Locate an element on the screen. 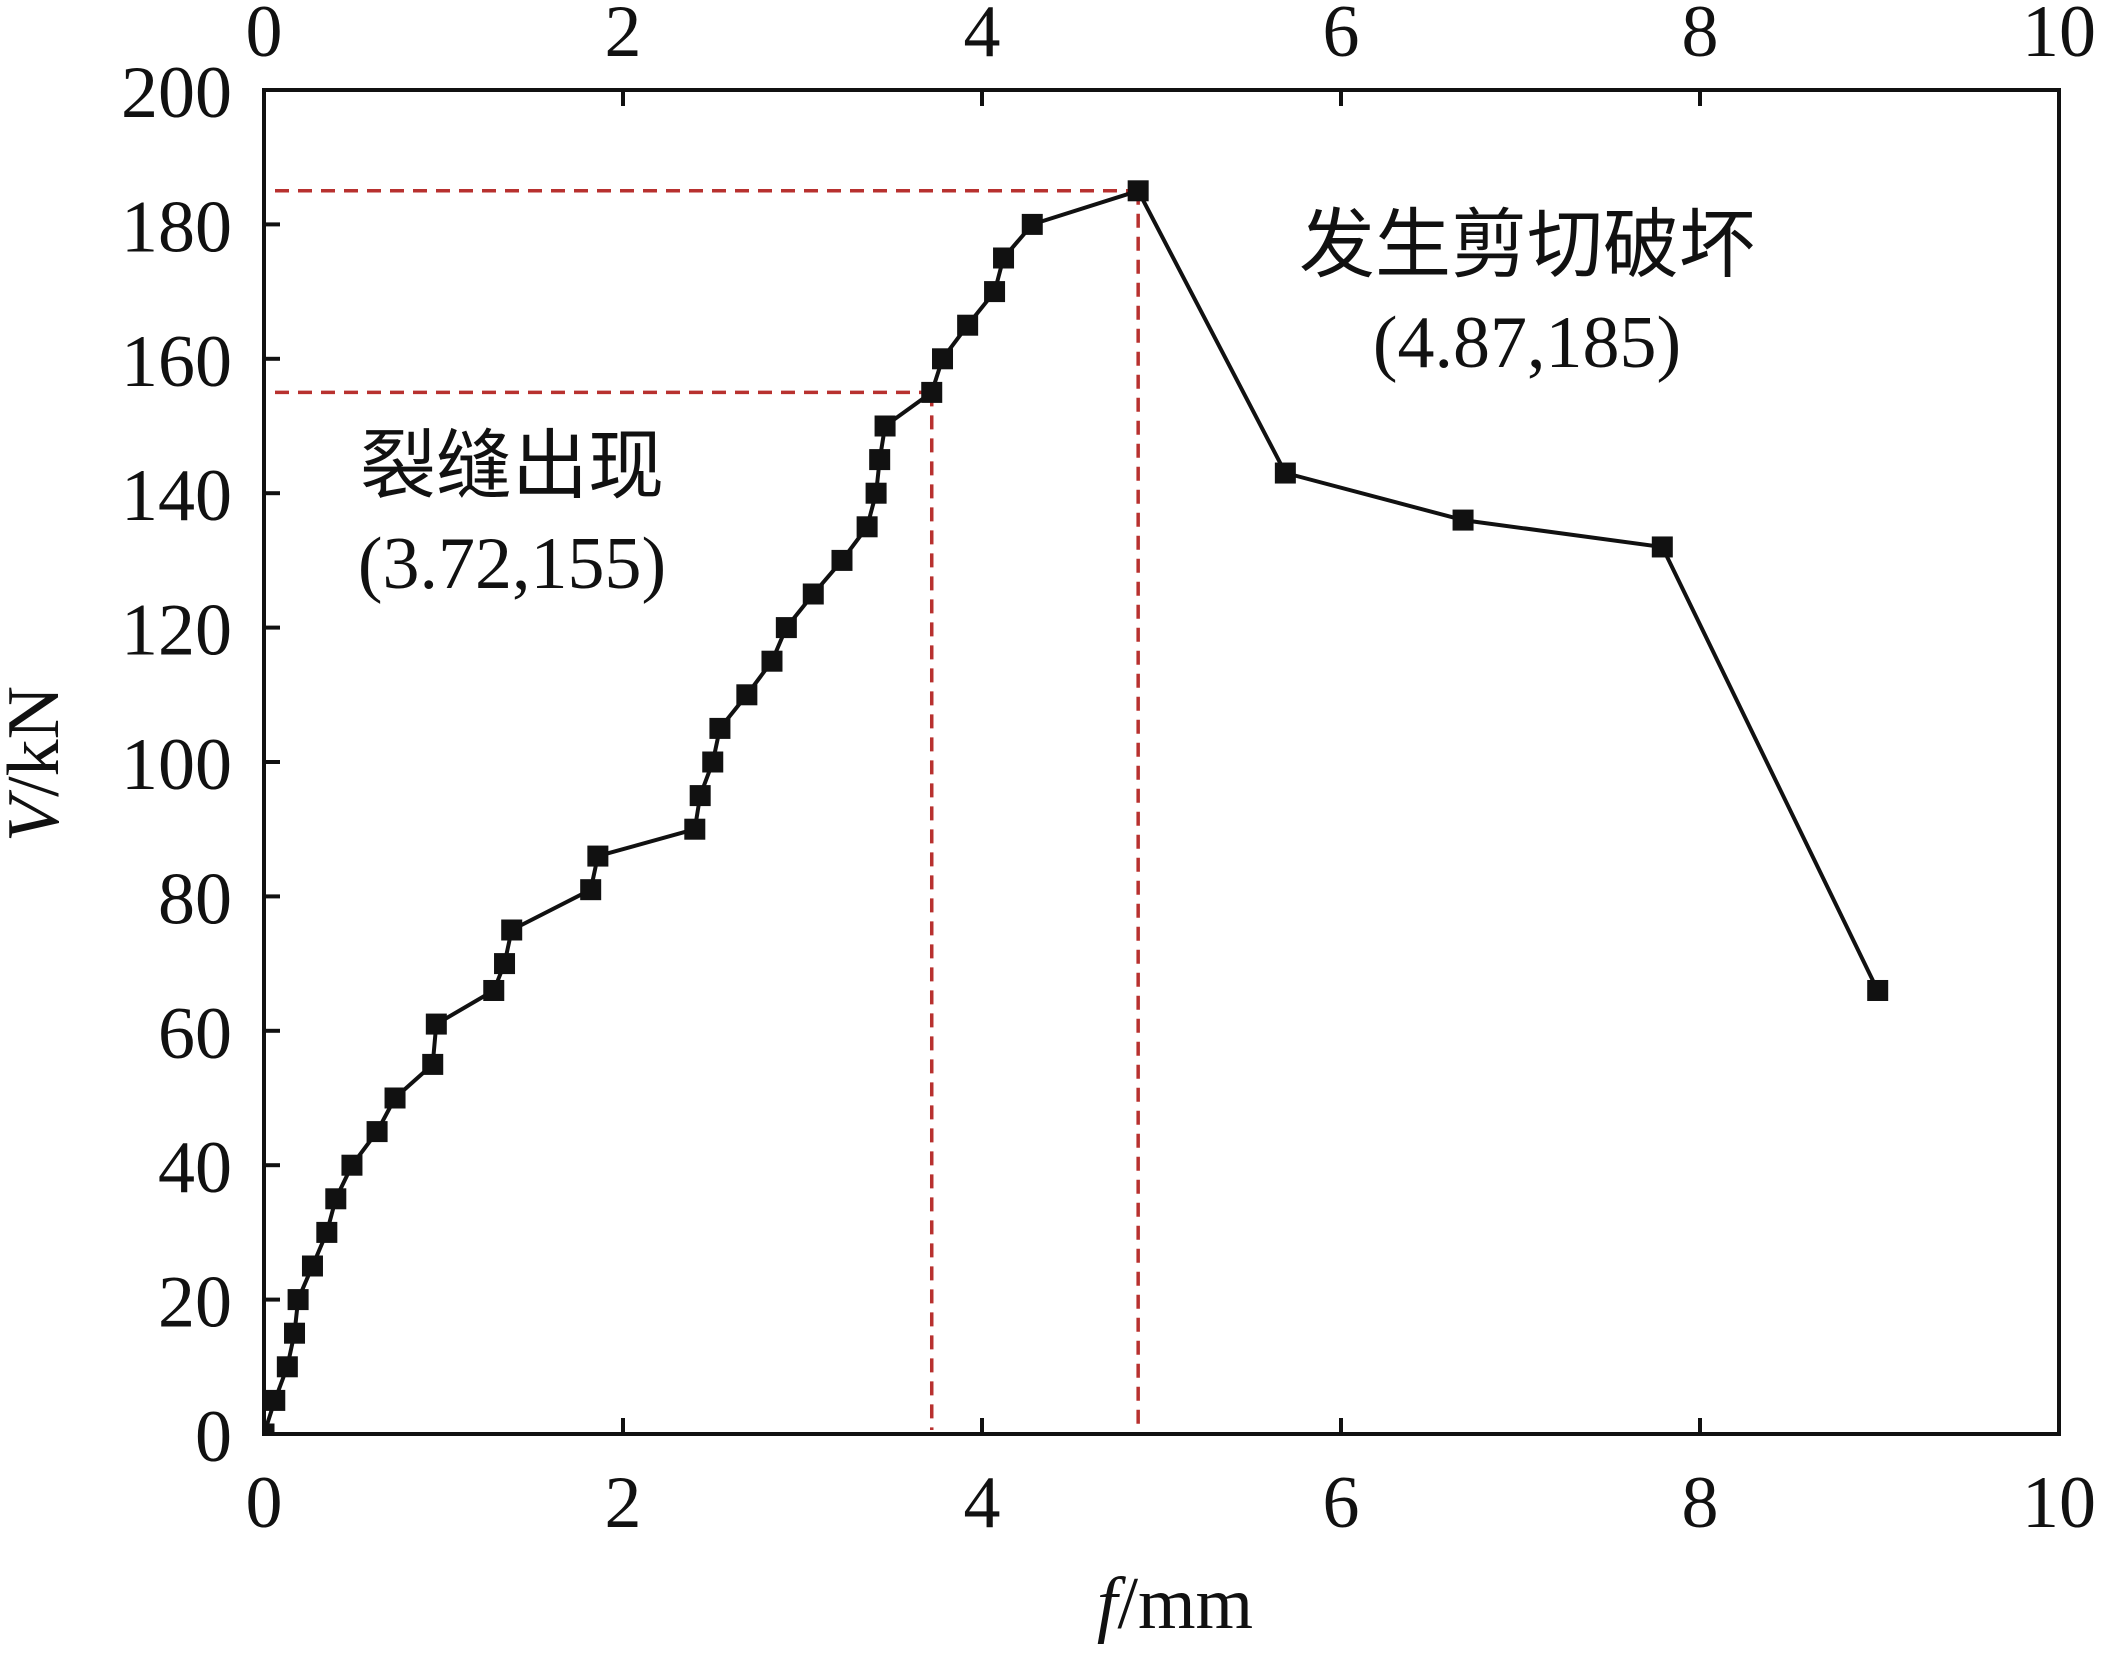  x-axis-unit: /mm is located at coordinates (1185, 1604).